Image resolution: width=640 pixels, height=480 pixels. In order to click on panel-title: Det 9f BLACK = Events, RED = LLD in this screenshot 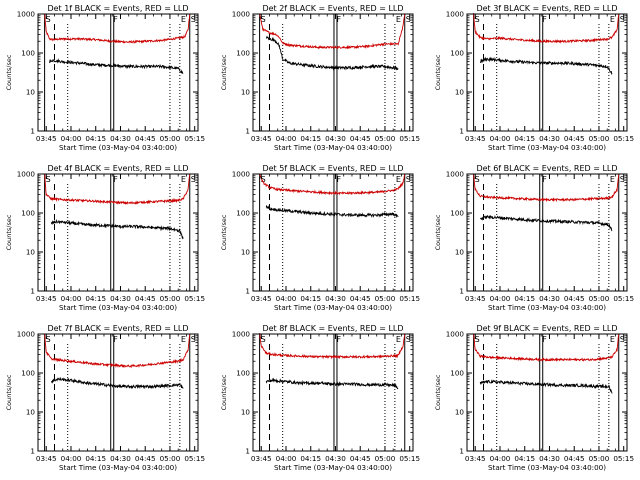, I will do `click(546, 328)`.